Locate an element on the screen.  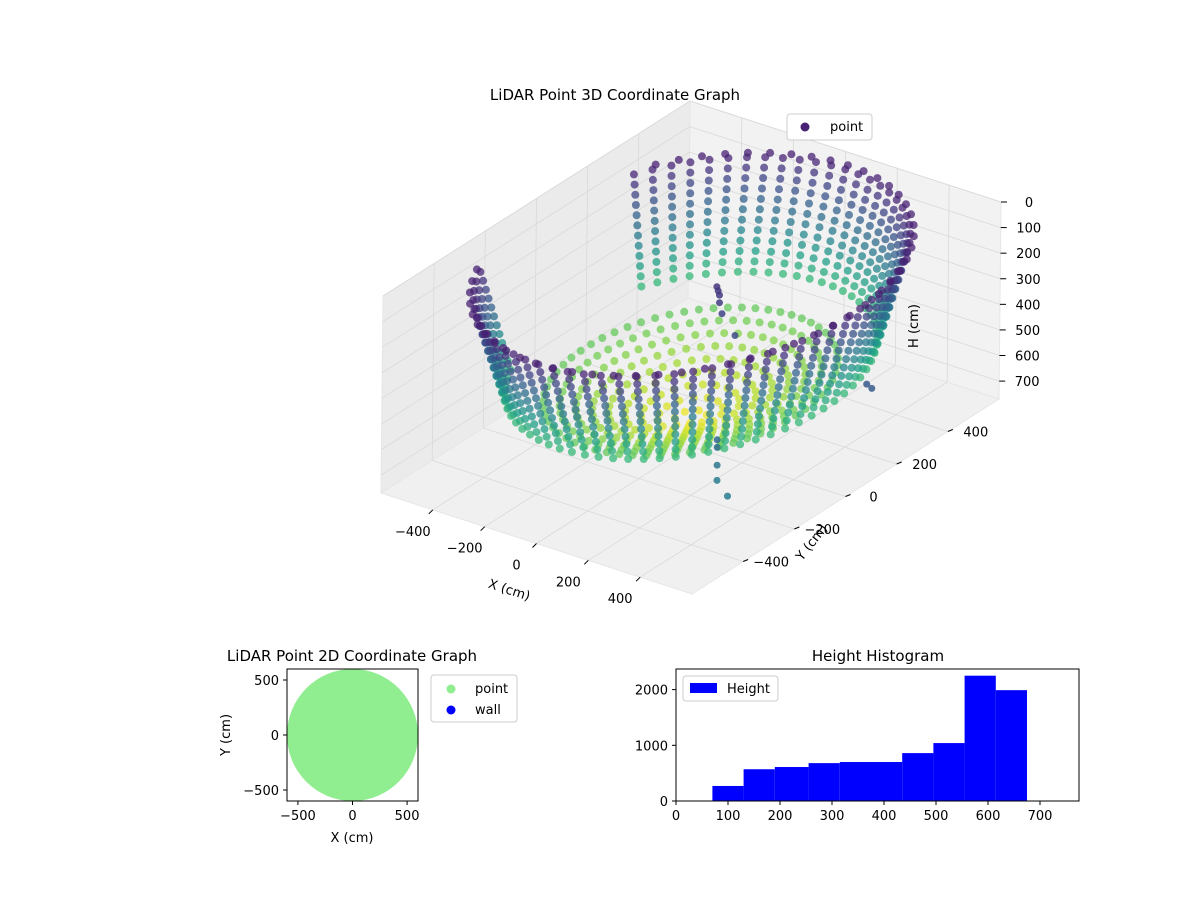
tick-3d-y: 200 is located at coordinates (924, 465).